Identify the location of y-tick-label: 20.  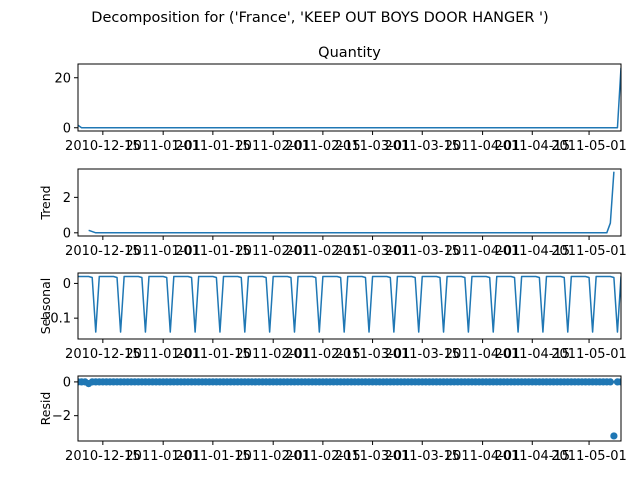
(62, 78).